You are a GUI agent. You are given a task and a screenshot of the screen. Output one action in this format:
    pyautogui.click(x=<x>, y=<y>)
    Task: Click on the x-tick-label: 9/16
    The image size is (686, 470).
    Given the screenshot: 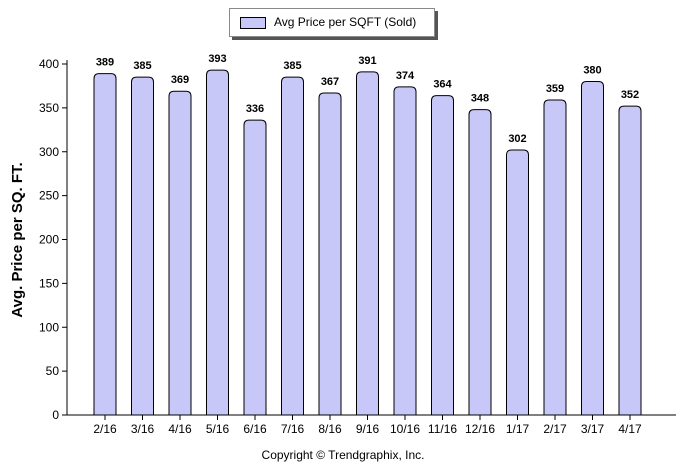 What is the action you would take?
    pyautogui.click(x=368, y=429)
    